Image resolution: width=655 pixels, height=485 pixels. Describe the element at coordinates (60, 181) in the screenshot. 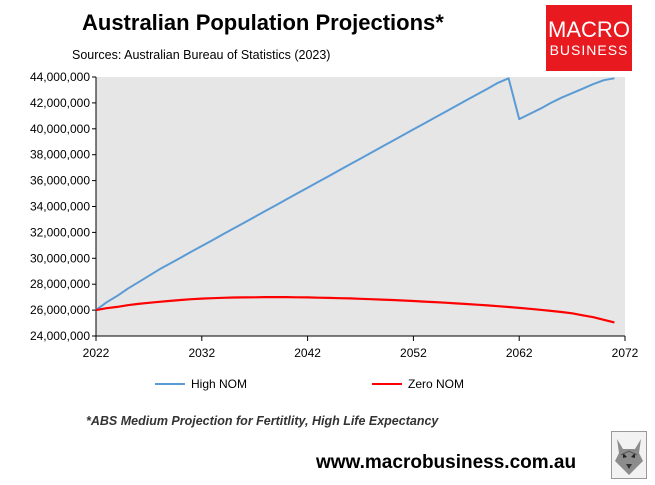

I see `y-tick-label: 36,000,000` at that location.